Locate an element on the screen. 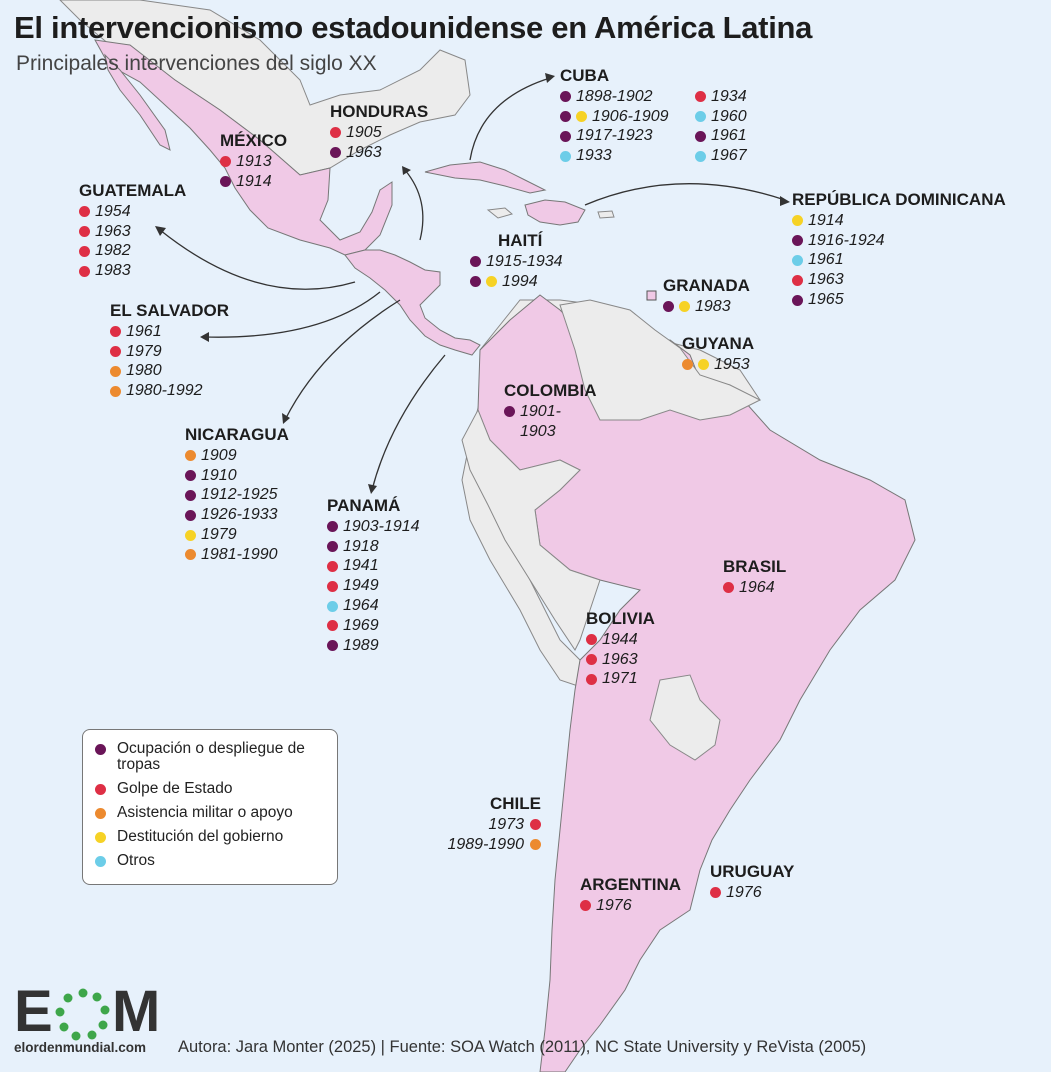  country-label-mexico: MÉXICO 1913 1914 is located at coordinates (253, 161).